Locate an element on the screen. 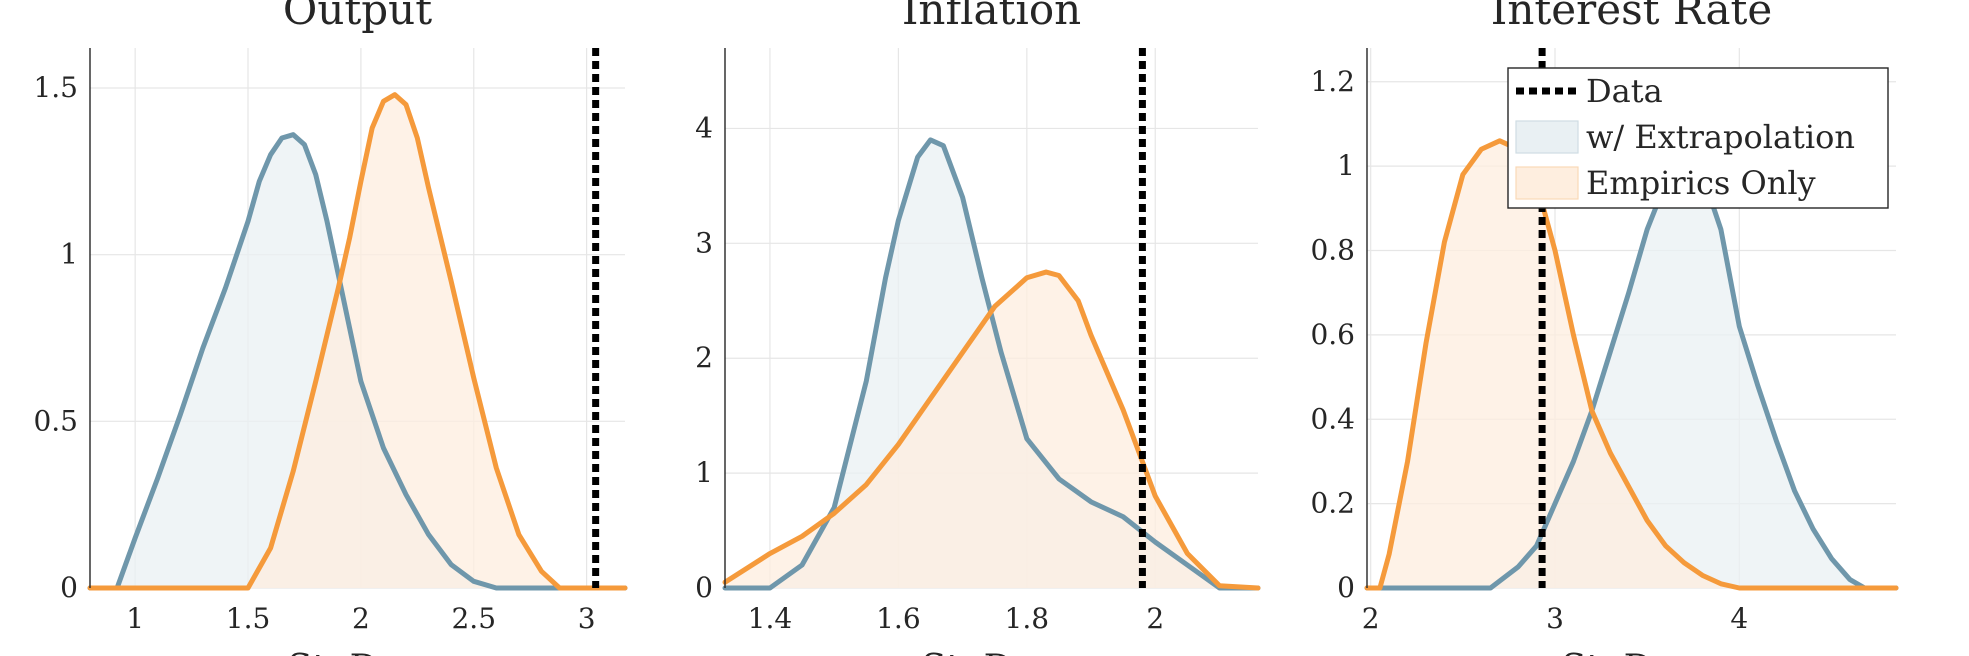 Image resolution: width=1969 pixels, height=656 pixels. y-tick-label: 3 is located at coordinates (704, 242).